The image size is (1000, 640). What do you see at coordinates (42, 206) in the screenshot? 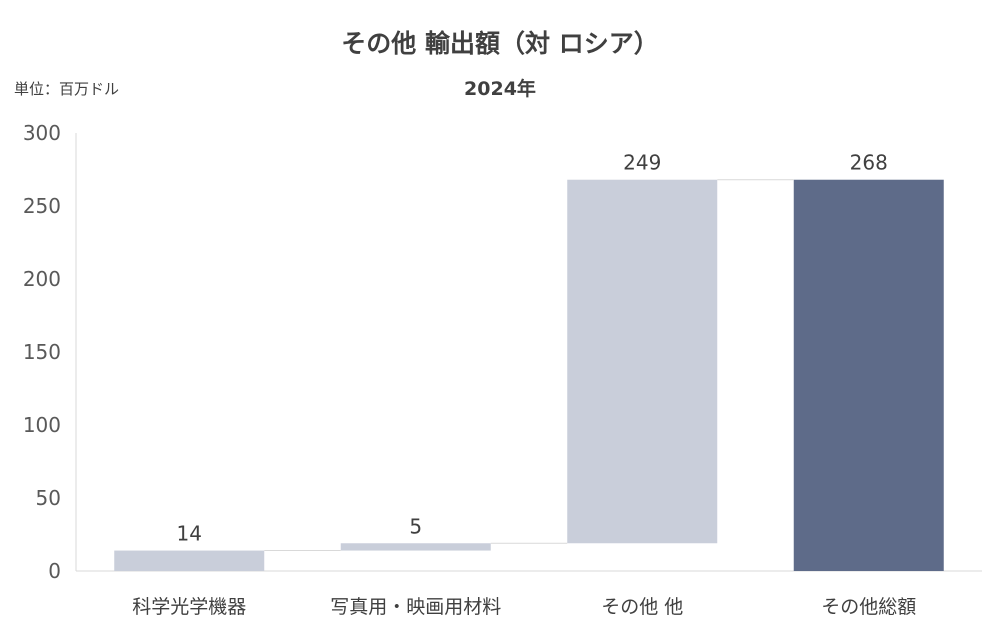
I see `y-tick-label: 250` at bounding box center [42, 206].